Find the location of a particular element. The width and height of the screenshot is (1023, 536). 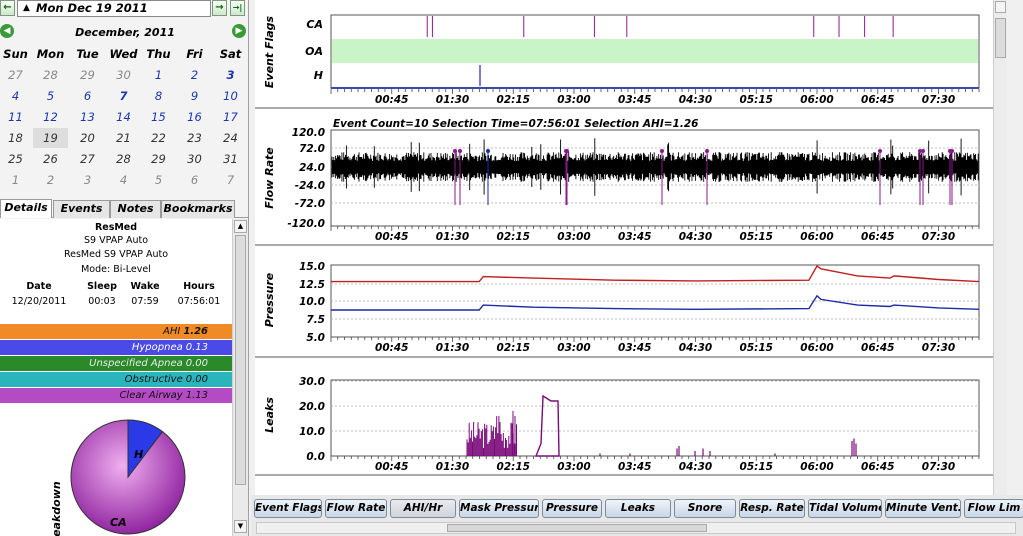

prev-day-button: ← is located at coordinates (7, 8).